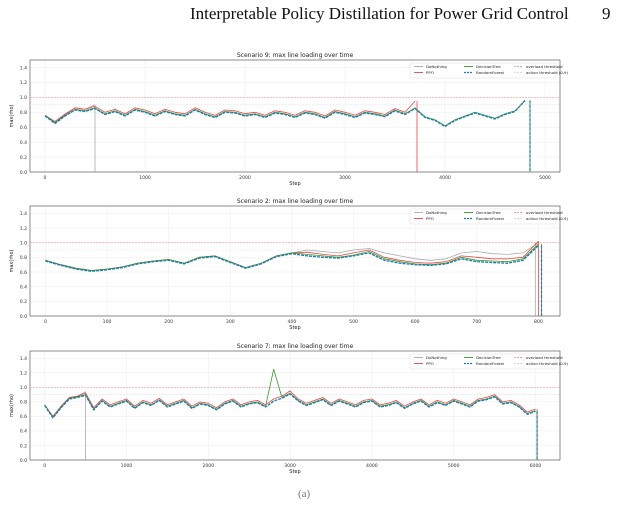  What do you see at coordinates (230, 111) in the screenshot?
I see `chart1-series-line-ppo` at bounding box center [230, 111].